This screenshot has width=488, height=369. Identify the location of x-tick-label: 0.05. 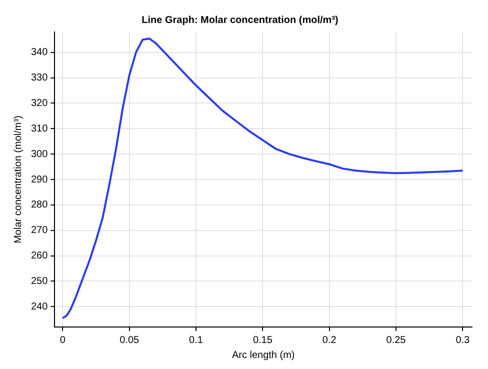
(130, 340).